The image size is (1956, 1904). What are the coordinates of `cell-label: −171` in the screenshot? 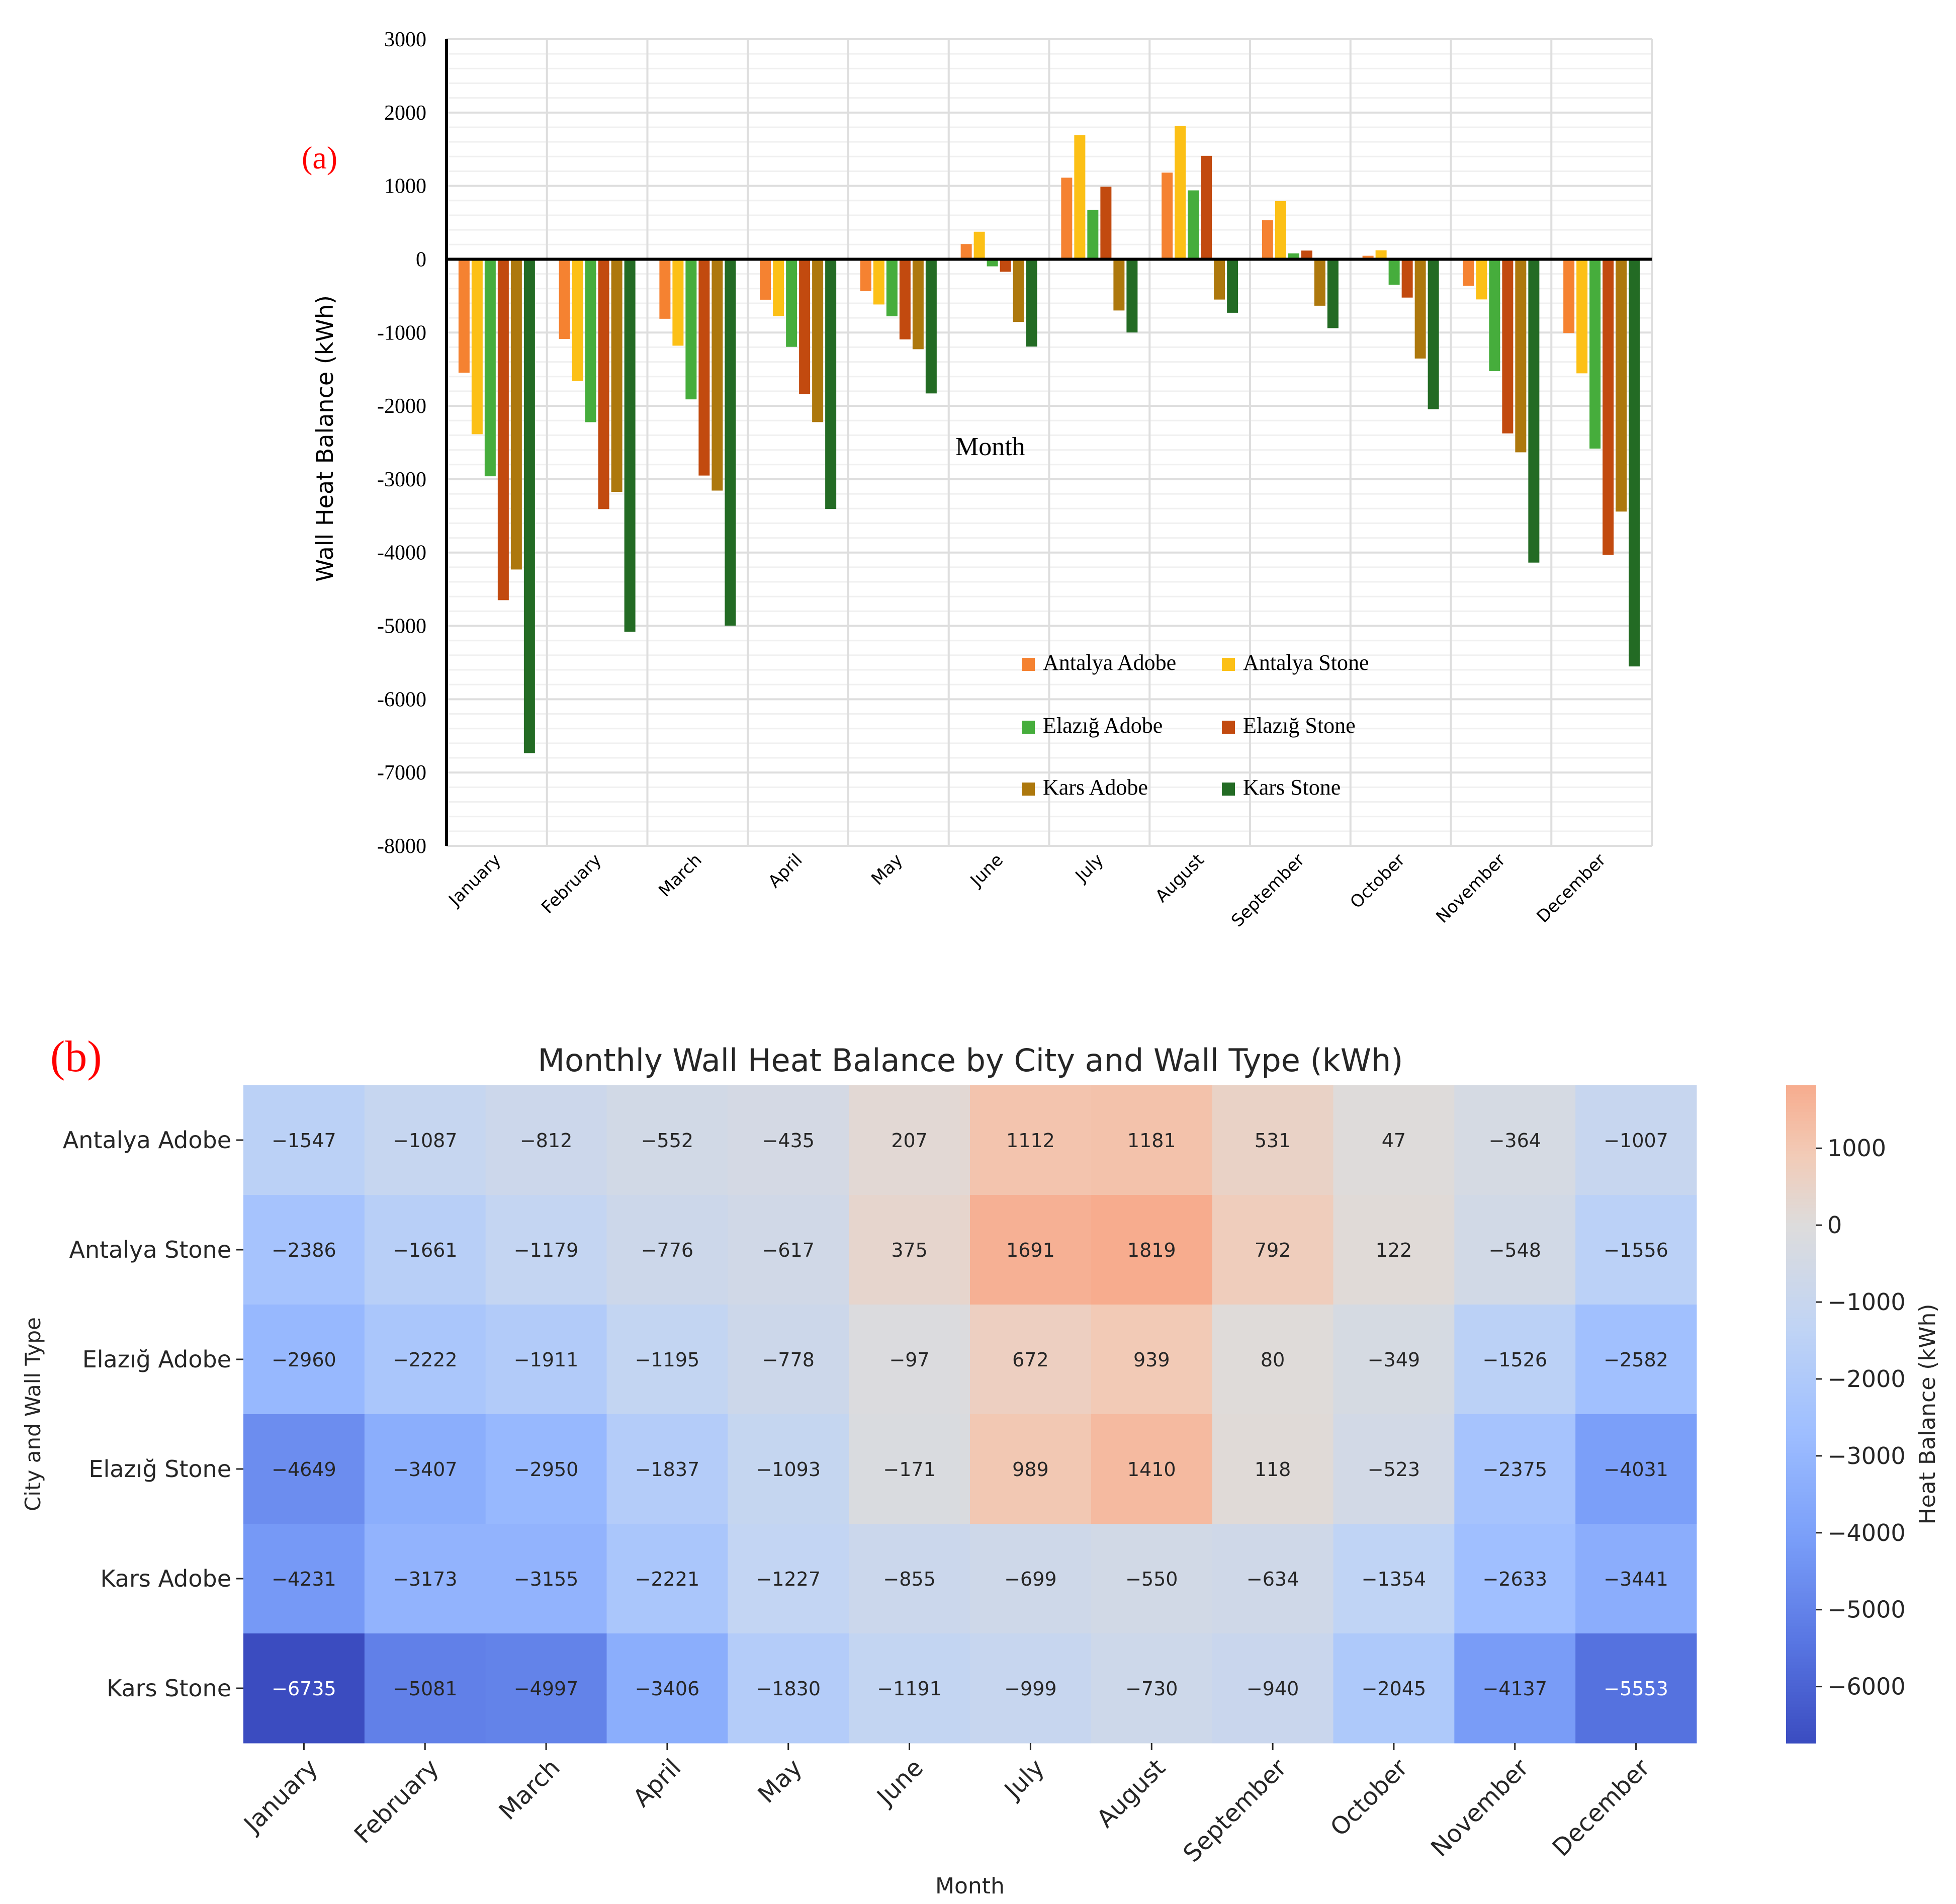 It's located at (909, 1469).